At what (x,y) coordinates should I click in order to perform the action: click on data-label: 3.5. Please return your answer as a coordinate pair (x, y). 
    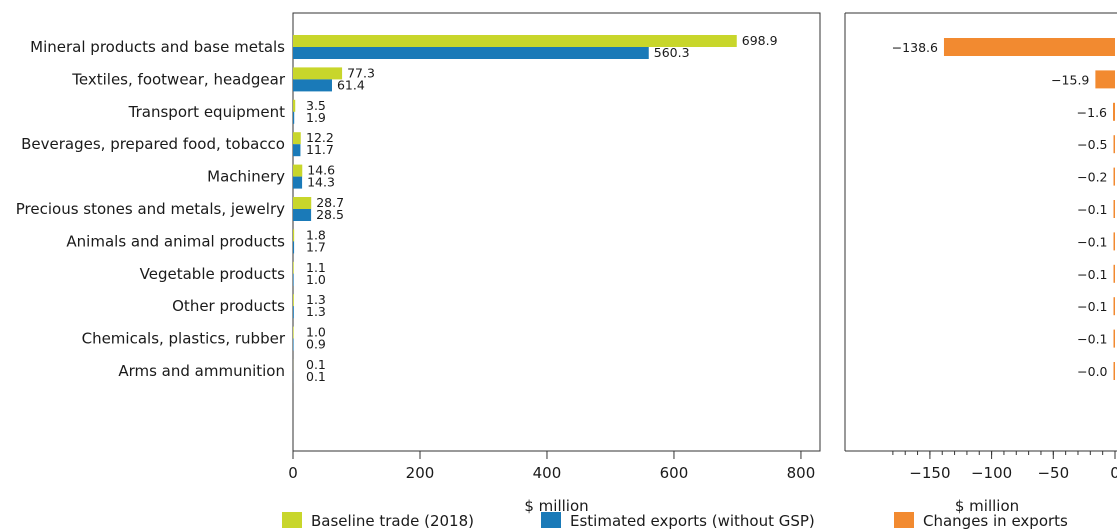
    Looking at the image, I should click on (316, 105).